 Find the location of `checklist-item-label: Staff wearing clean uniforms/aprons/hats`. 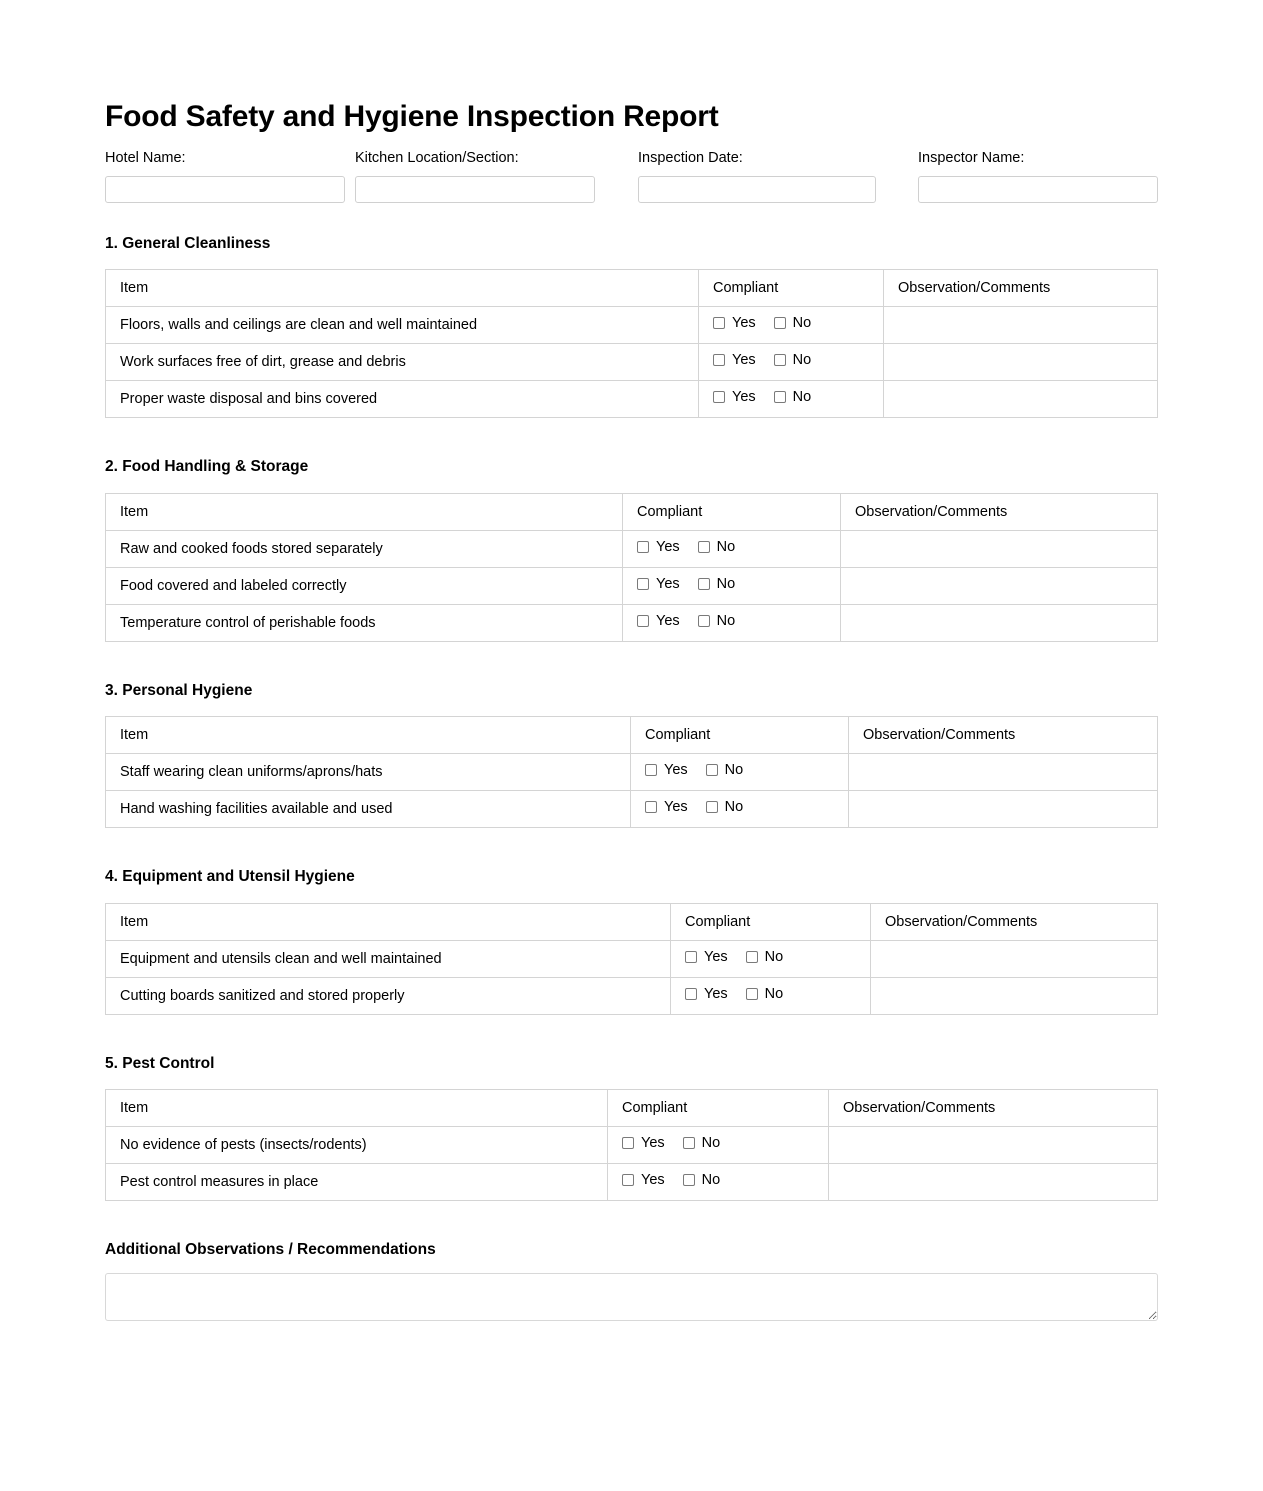

checklist-item-label: Staff wearing clean uniforms/aprons/hats is located at coordinates (368, 772).